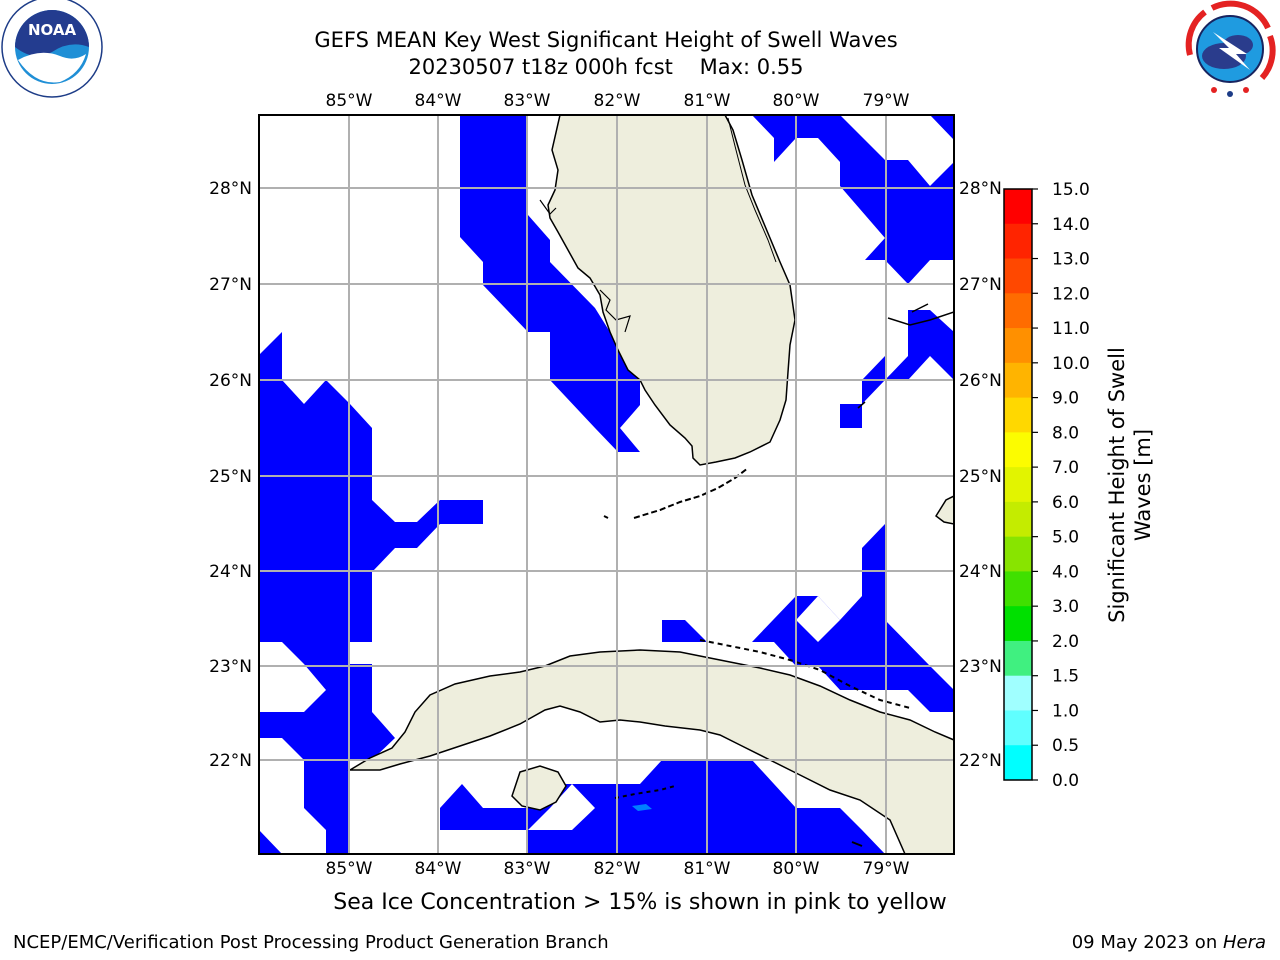  I want to click on colorbar-tick-label: 5.0, so click(1065, 538).